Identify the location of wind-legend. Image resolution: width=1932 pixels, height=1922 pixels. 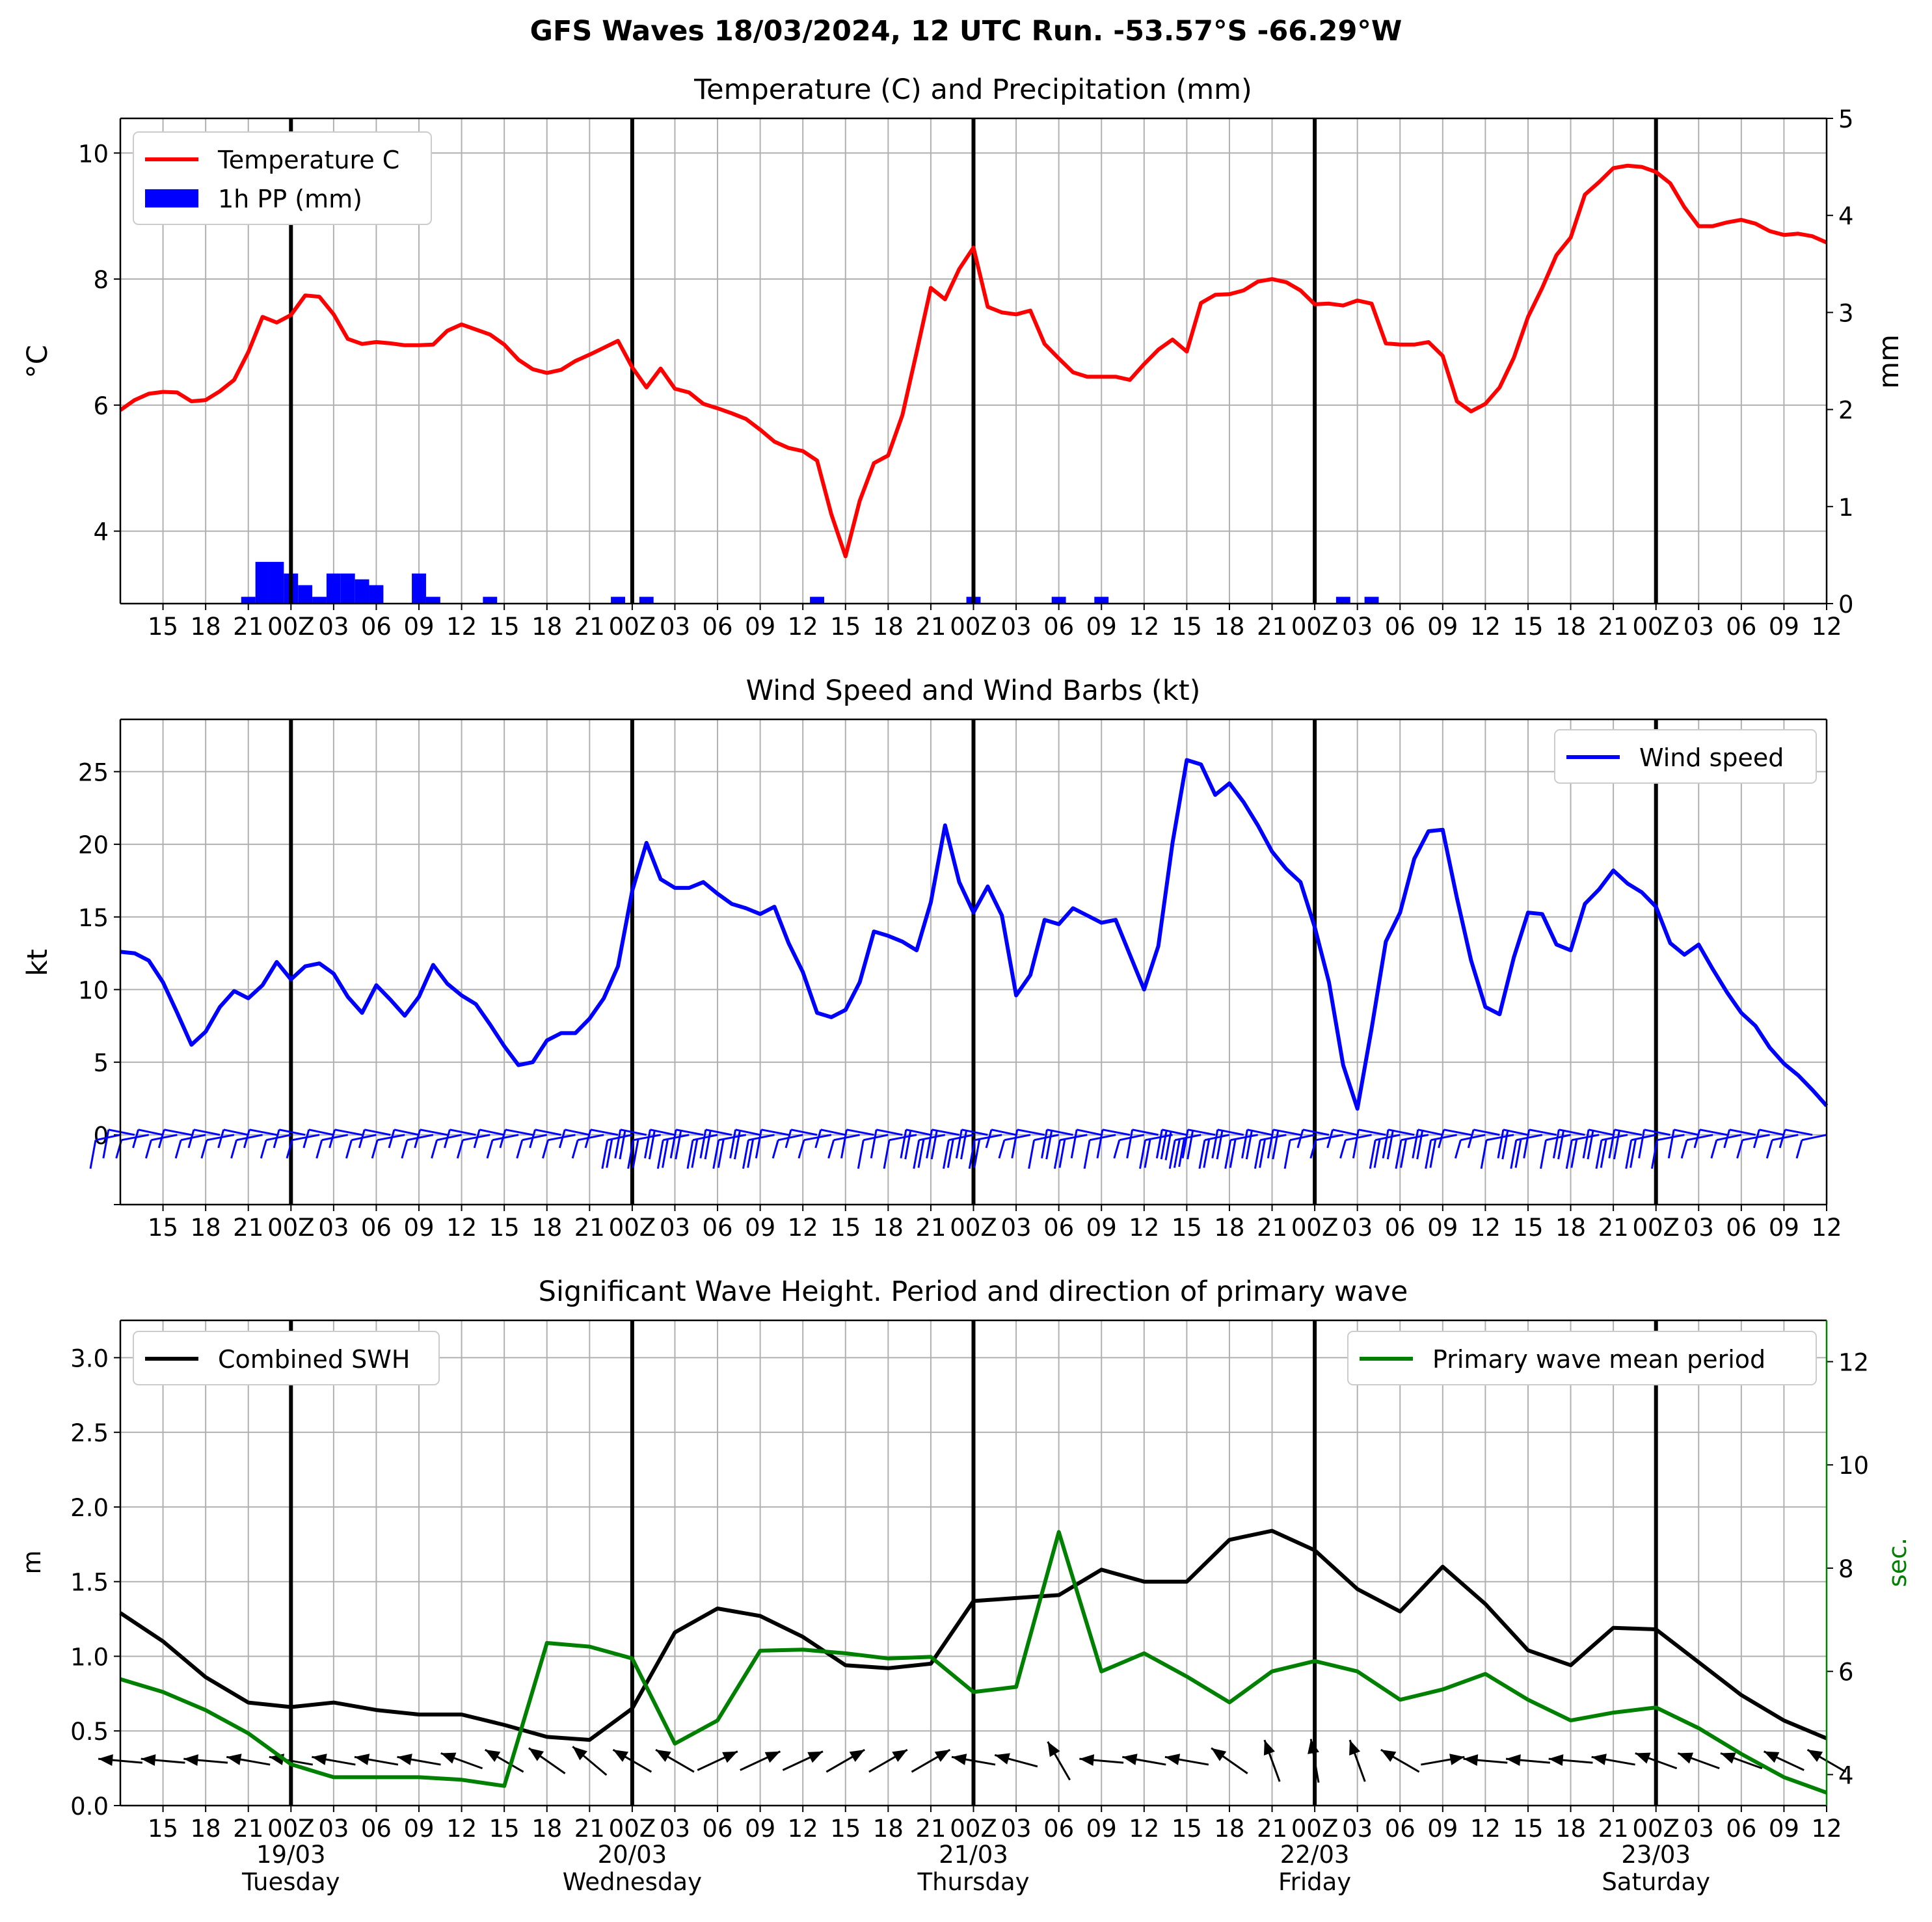
(1686, 756).